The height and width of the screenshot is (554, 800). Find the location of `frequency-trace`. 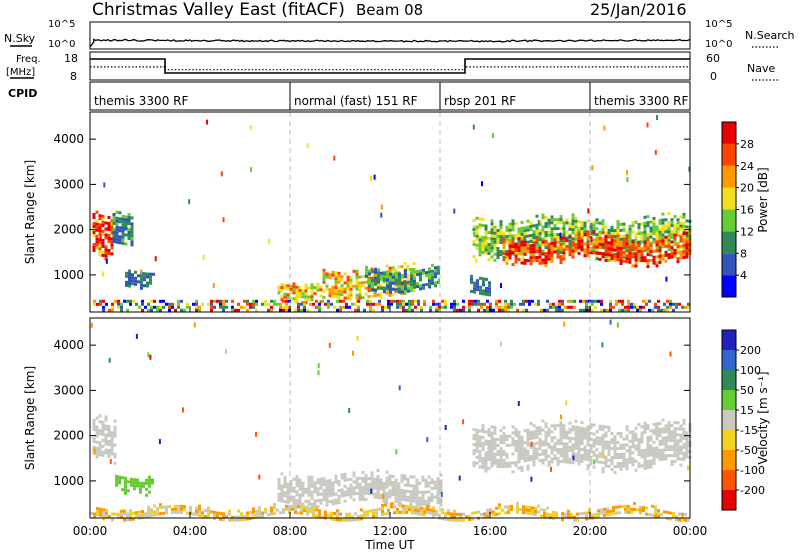

frequency-trace is located at coordinates (390, 66).